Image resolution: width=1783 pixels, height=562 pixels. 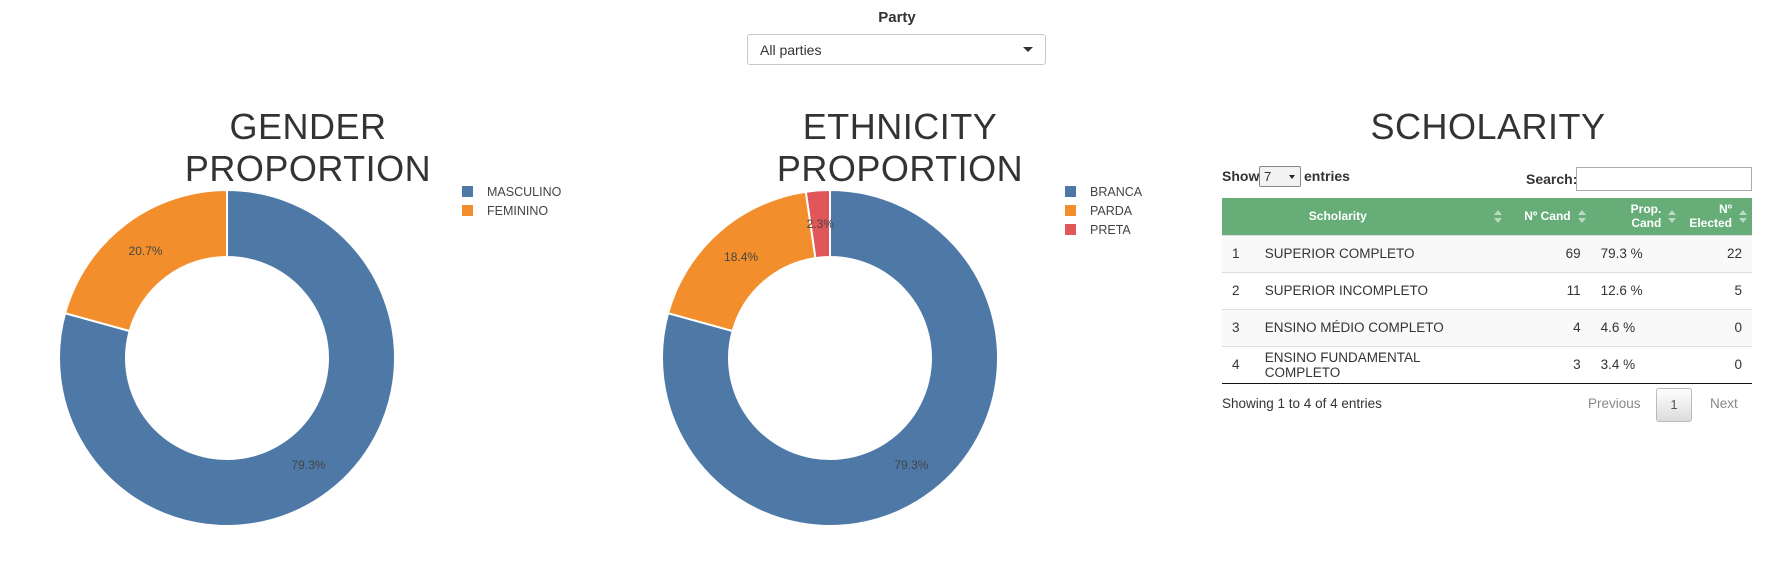 I want to click on ethnicity-slice-label: 2.3%, so click(x=821, y=224).